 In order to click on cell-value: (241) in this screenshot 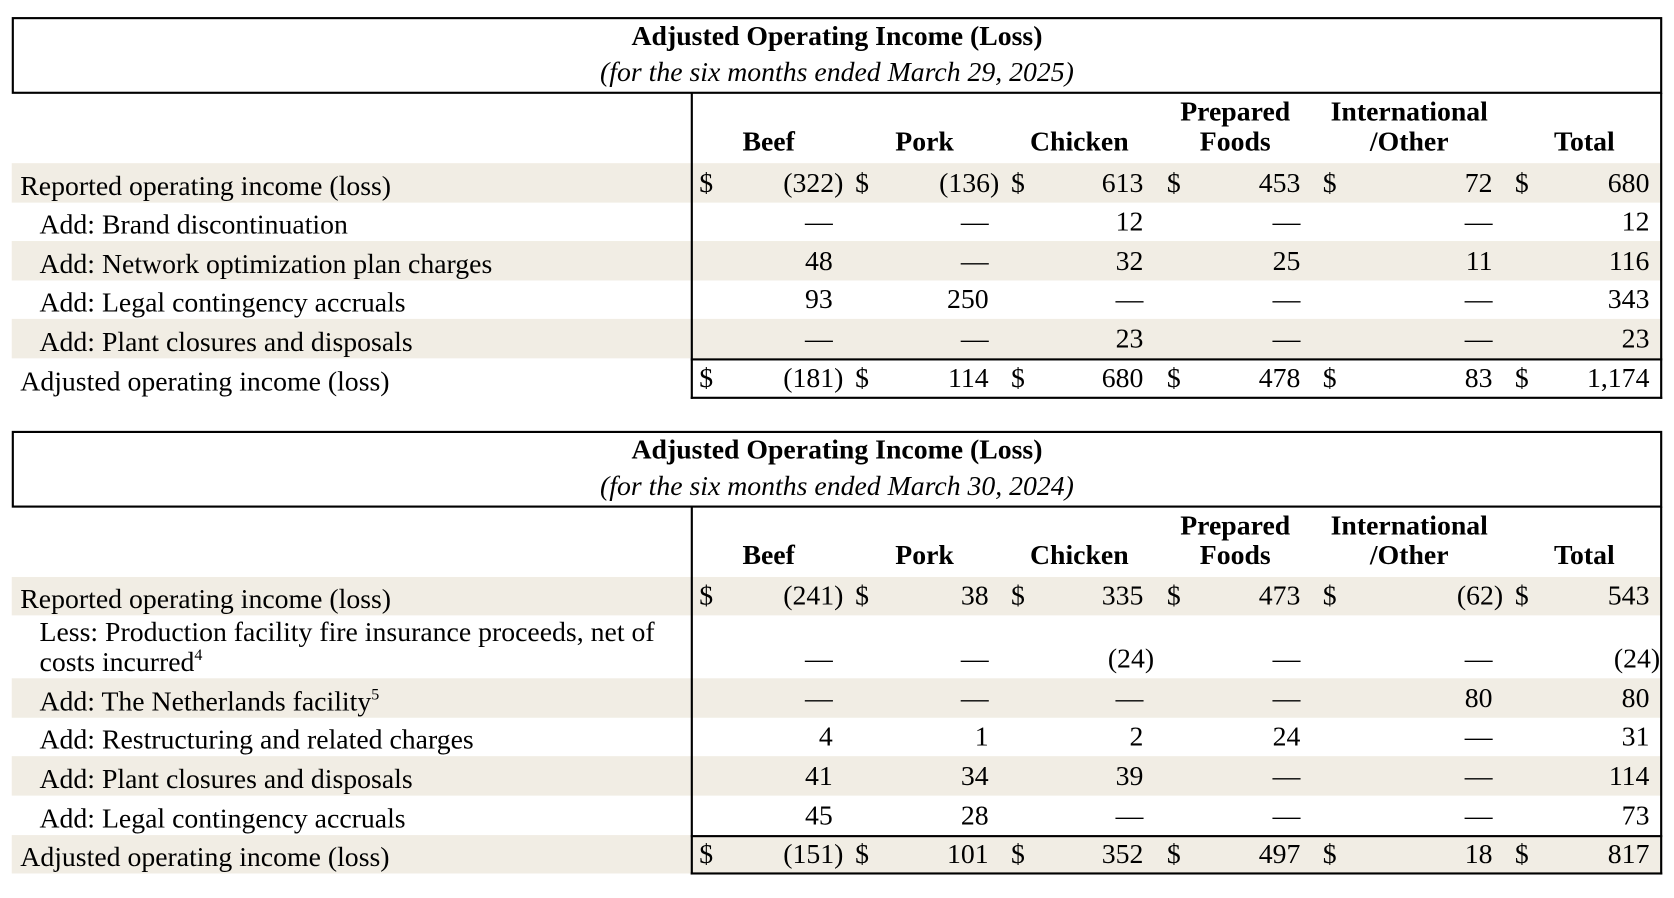, I will do `click(813, 596)`.